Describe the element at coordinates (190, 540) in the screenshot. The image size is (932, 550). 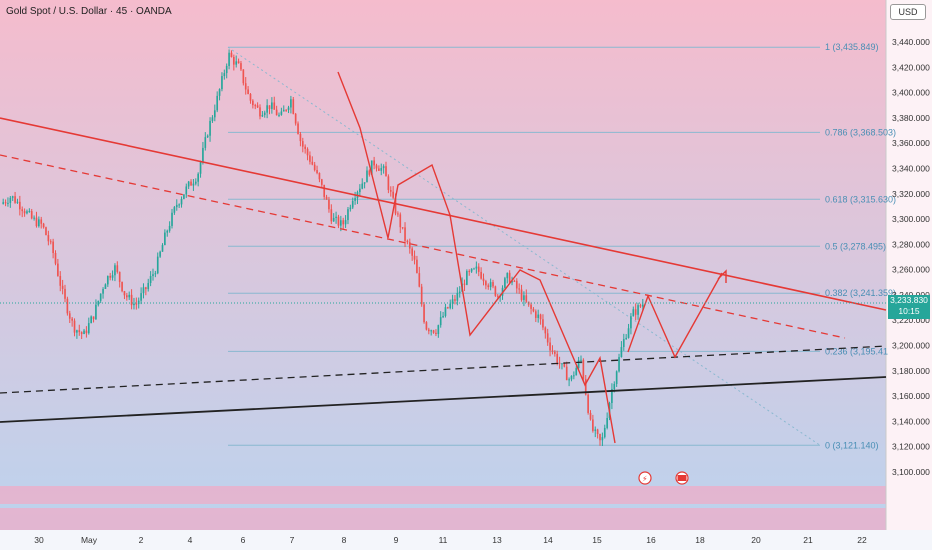
I see `time-tick-label: 4` at that location.